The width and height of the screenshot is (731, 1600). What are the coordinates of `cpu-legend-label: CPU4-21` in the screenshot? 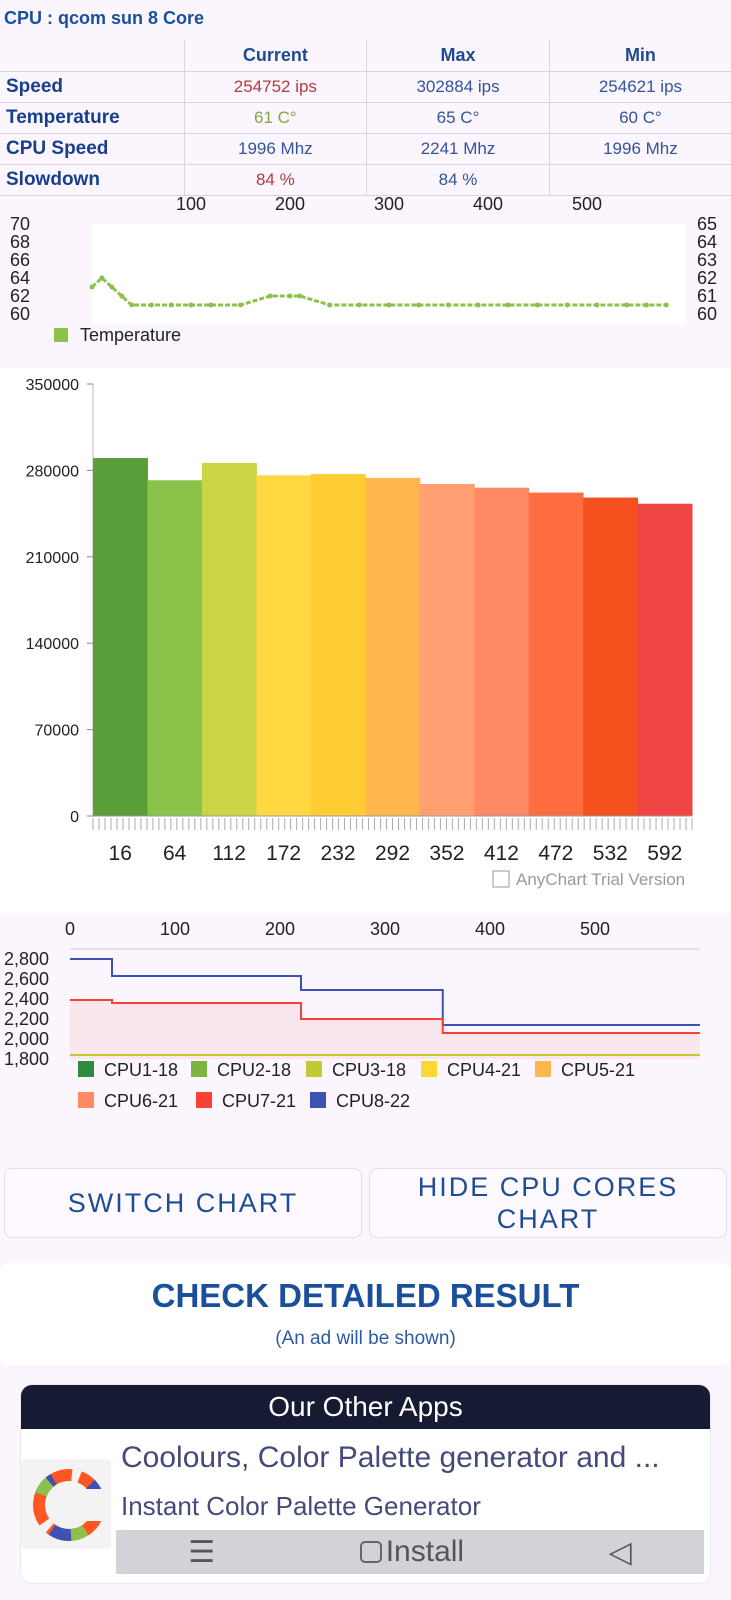 It's located at (484, 1070).